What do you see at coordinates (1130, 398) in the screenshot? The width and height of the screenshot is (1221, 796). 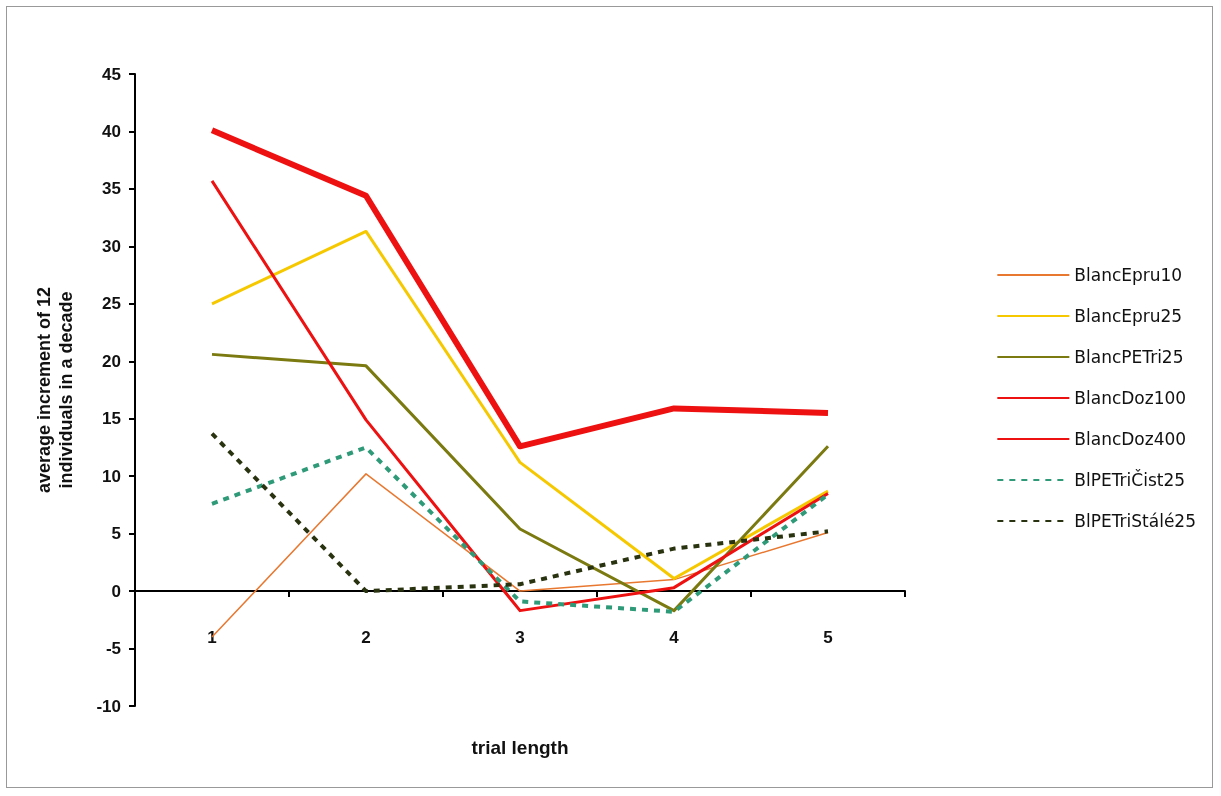 I see `legend-label: BlancDoz100` at bounding box center [1130, 398].